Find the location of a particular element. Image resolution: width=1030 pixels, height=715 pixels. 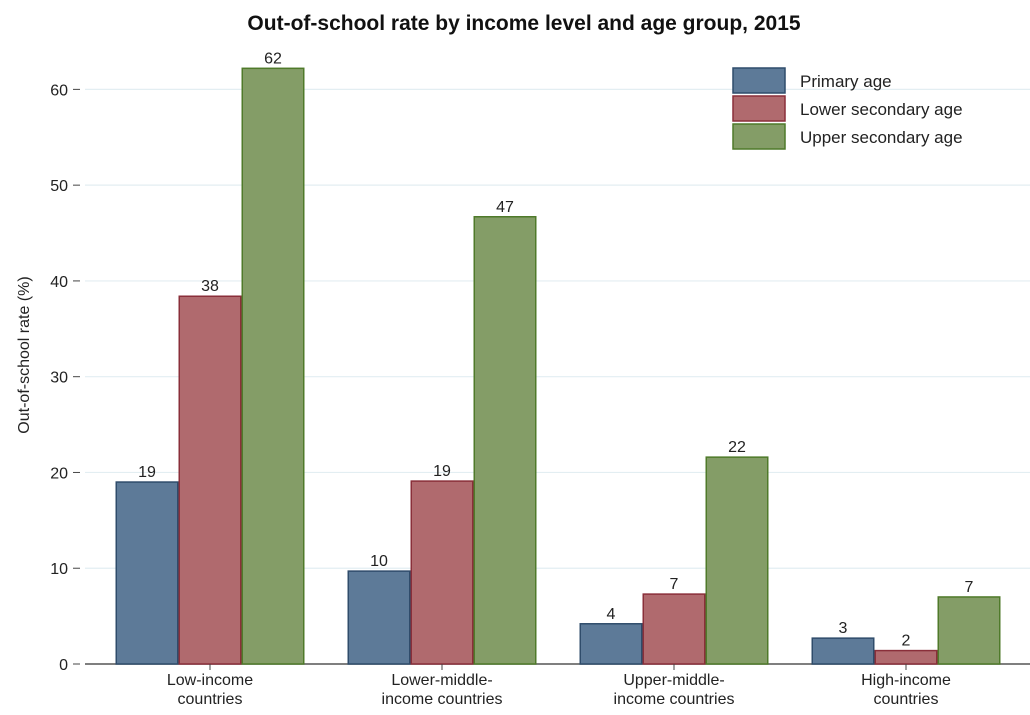

x-tick-label: Low-income countries is located at coordinates (210, 690).